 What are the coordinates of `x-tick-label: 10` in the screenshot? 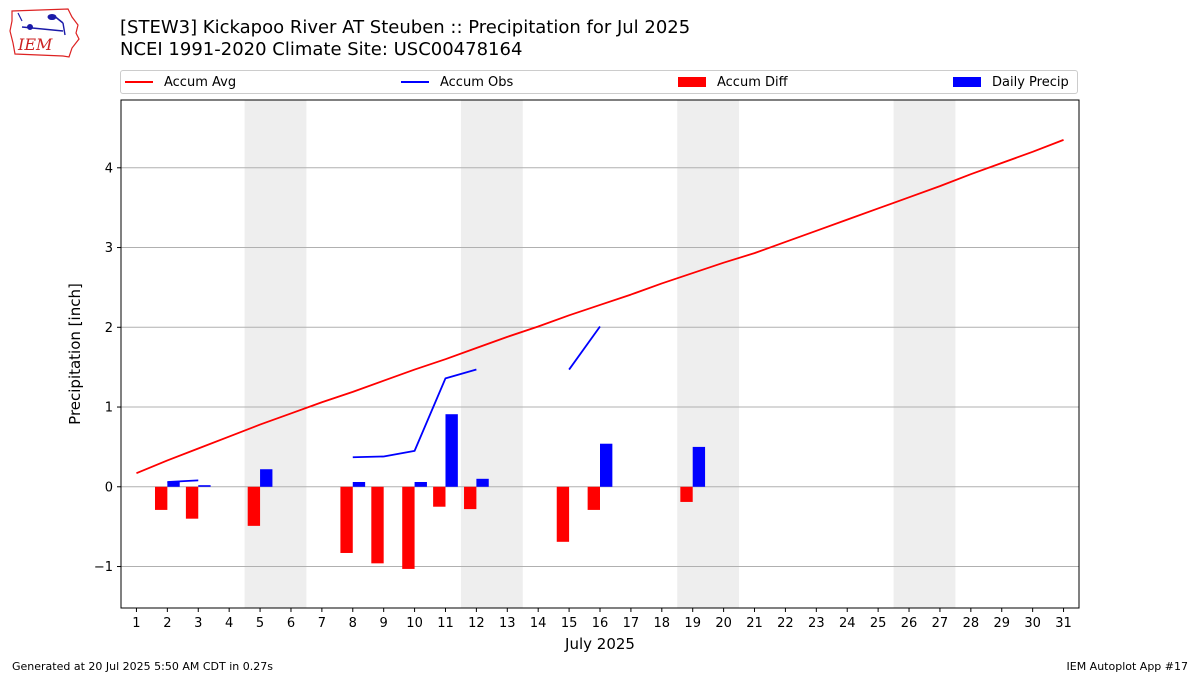 It's located at (414, 623).